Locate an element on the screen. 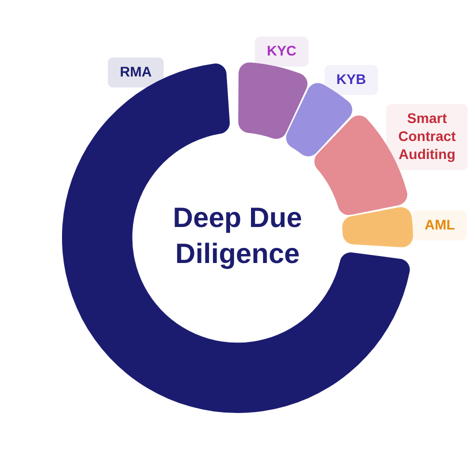  slice-label: KYB is located at coordinates (351, 78).